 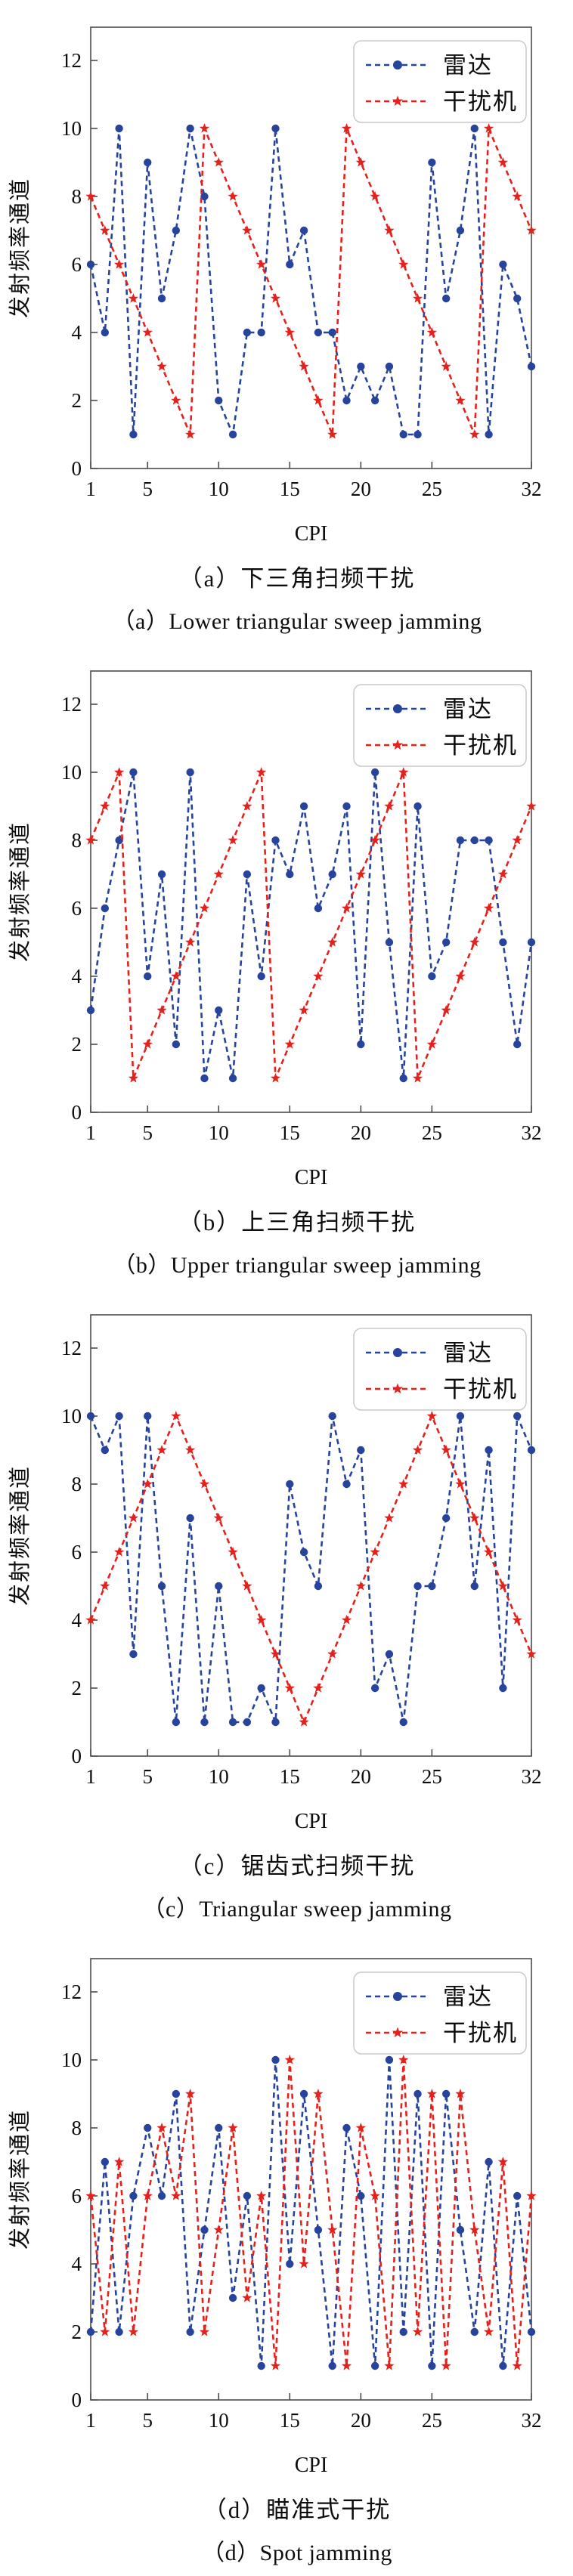 What do you see at coordinates (313, 1768) in the screenshot?
I see `x-axis: 1 5 10 15 20 25 32` at bounding box center [313, 1768].